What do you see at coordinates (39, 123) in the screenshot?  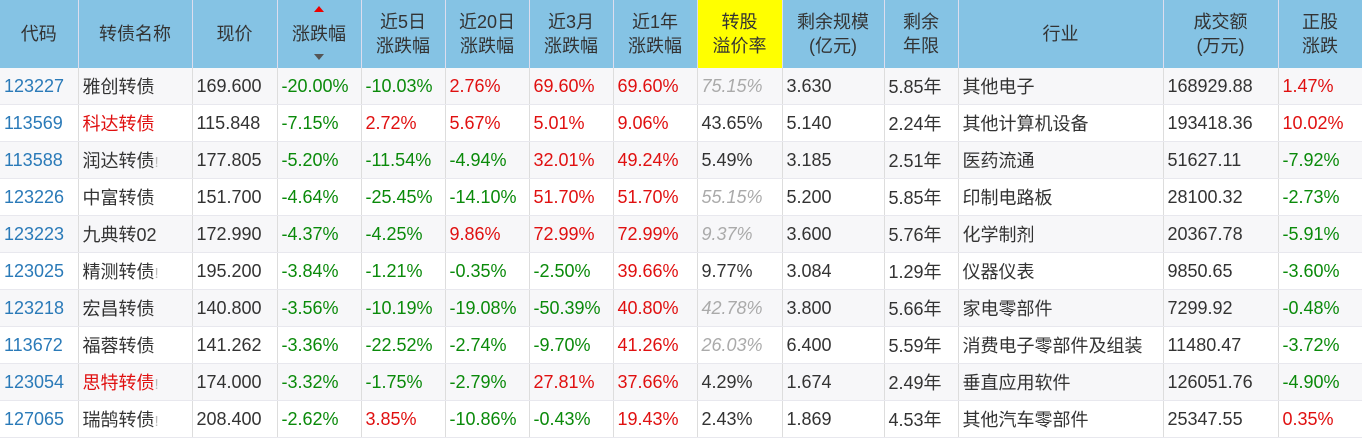 I see `cell-code: 113569` at bounding box center [39, 123].